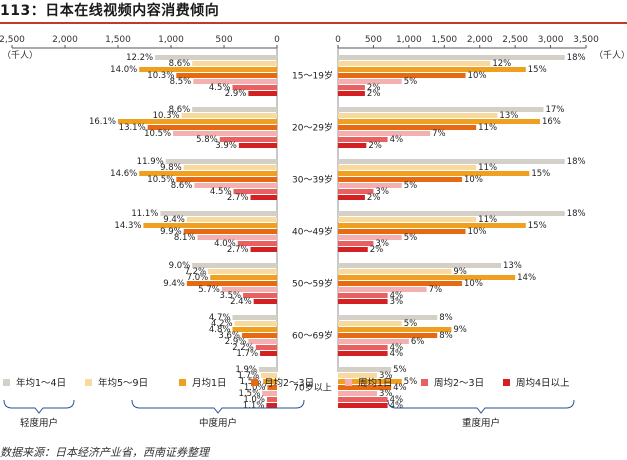 This screenshot has height=460, width=627. Describe the element at coordinates (312, 336) in the screenshot. I see `category-label: 60〜69岁` at that location.